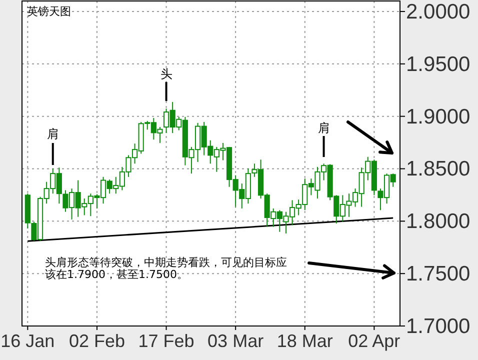 This screenshot has width=478, height=360. I want to click on y-tick-label: 1.9500, so click(438, 64).